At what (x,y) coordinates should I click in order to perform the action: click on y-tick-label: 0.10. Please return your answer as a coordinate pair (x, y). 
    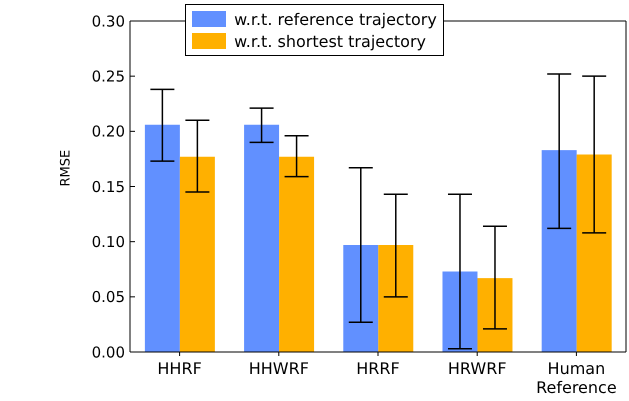
    Looking at the image, I should click on (108, 241).